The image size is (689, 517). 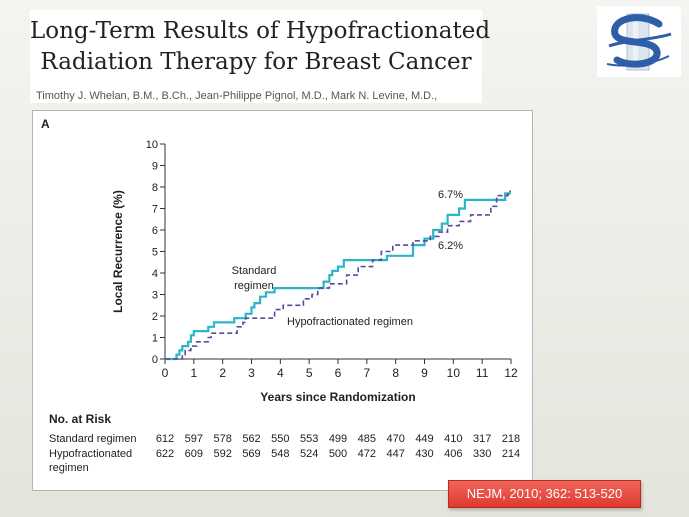 I want to click on risk-value: 214, so click(x=511, y=454).